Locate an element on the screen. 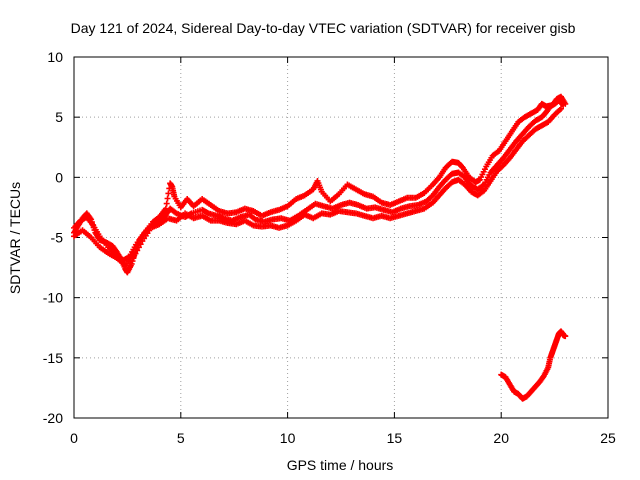 The height and width of the screenshot is (480, 640). y-tick-label: 0 is located at coordinates (59, 177).